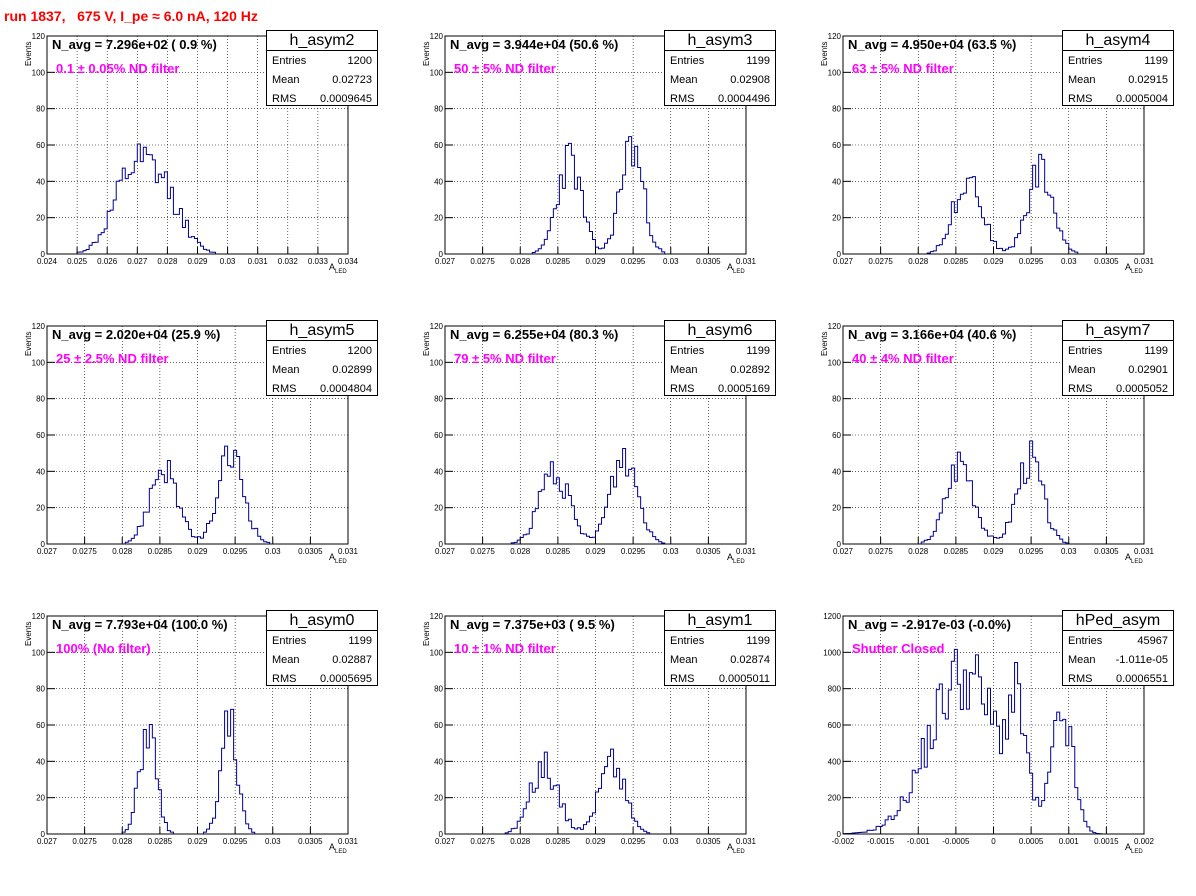 The height and width of the screenshot is (896, 1196). What do you see at coordinates (744, 389) in the screenshot?
I see `stats-rms-value: 0.0005169` at bounding box center [744, 389].